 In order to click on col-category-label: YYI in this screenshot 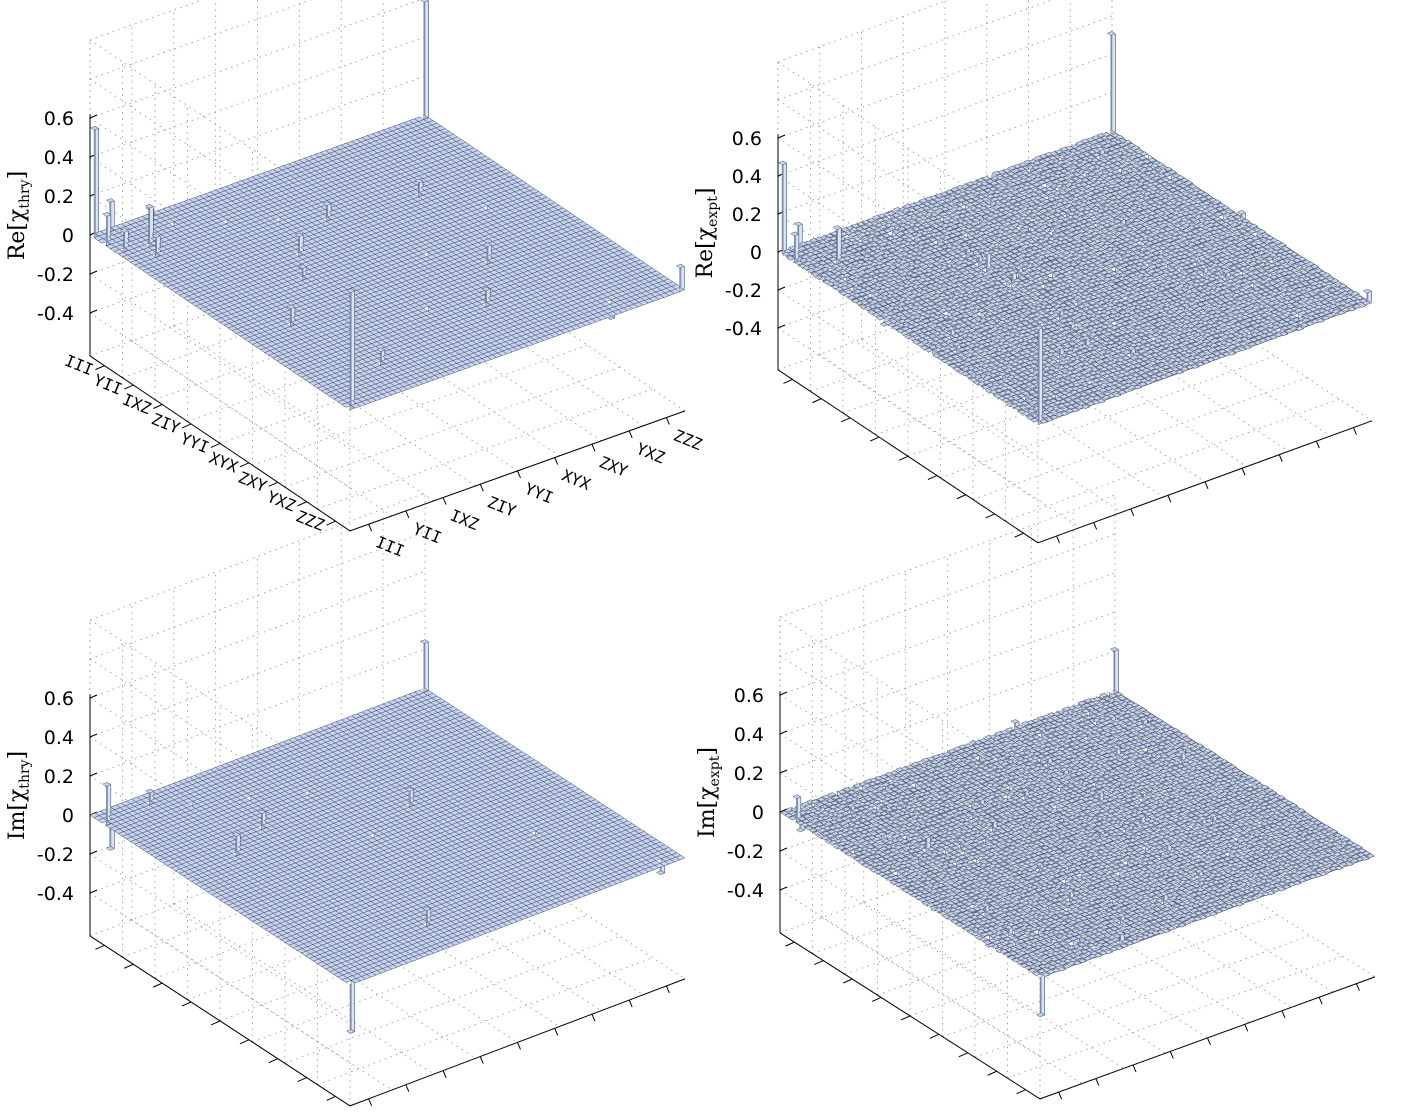, I will do `click(539, 493)`.